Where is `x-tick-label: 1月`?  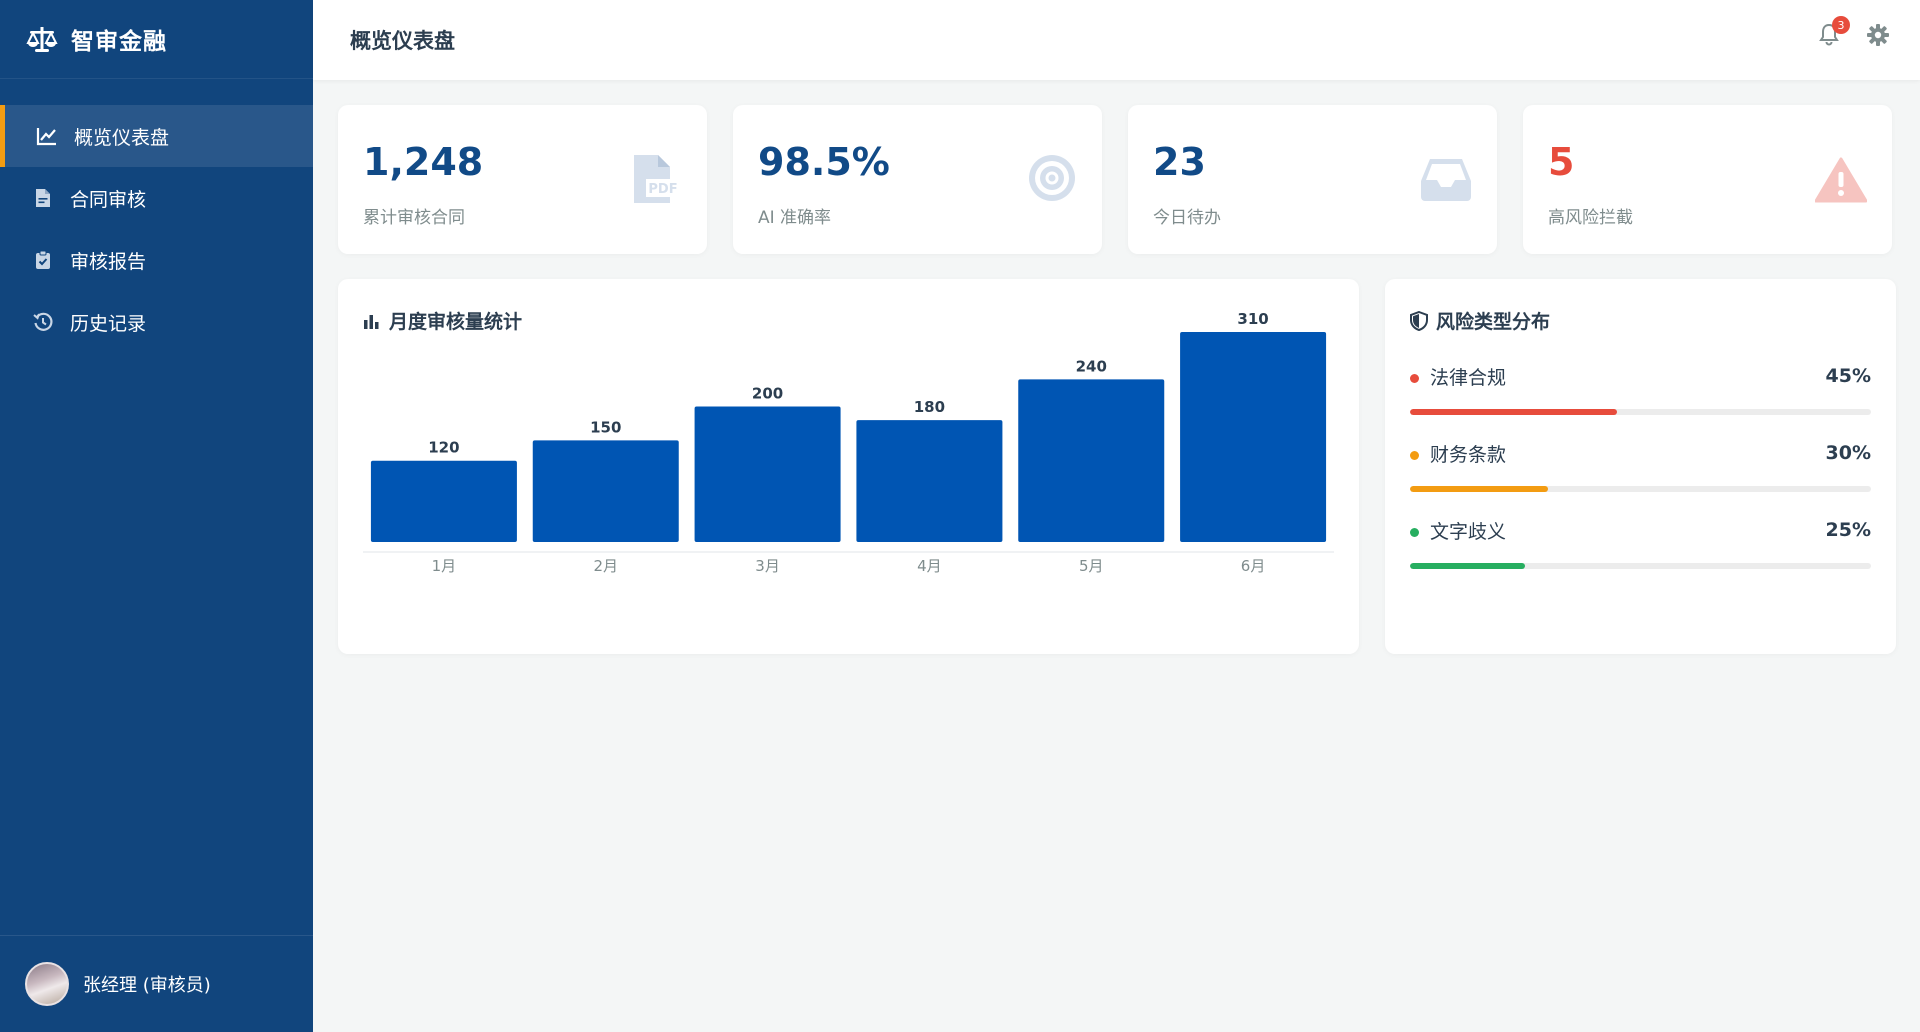
x-tick-label: 1月 is located at coordinates (444, 566).